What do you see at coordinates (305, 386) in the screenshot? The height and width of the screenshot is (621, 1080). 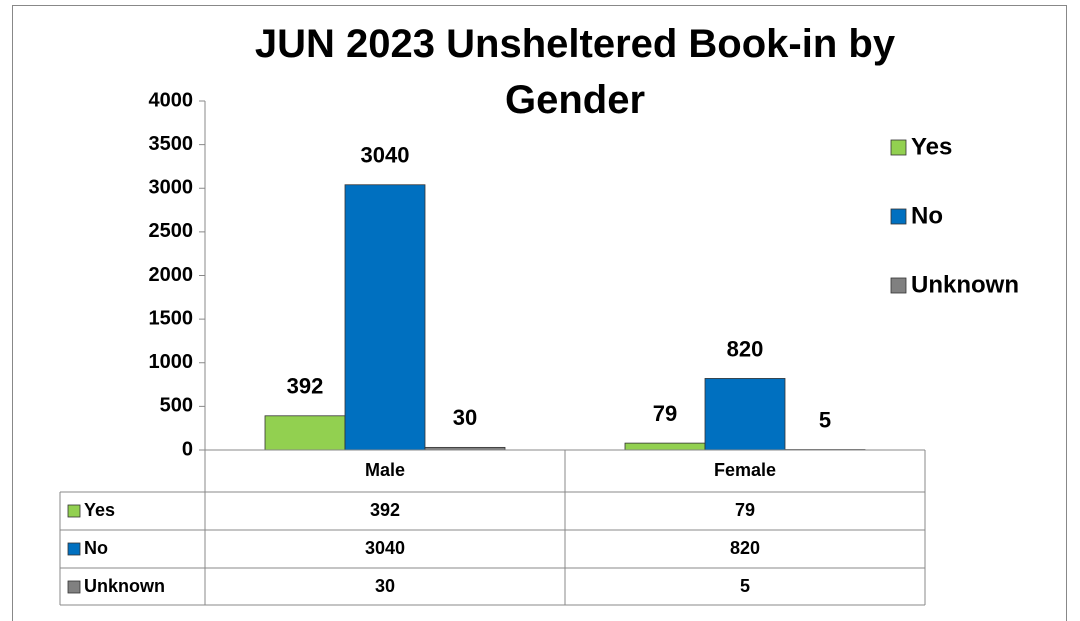 I see `data-label: 392` at bounding box center [305, 386].